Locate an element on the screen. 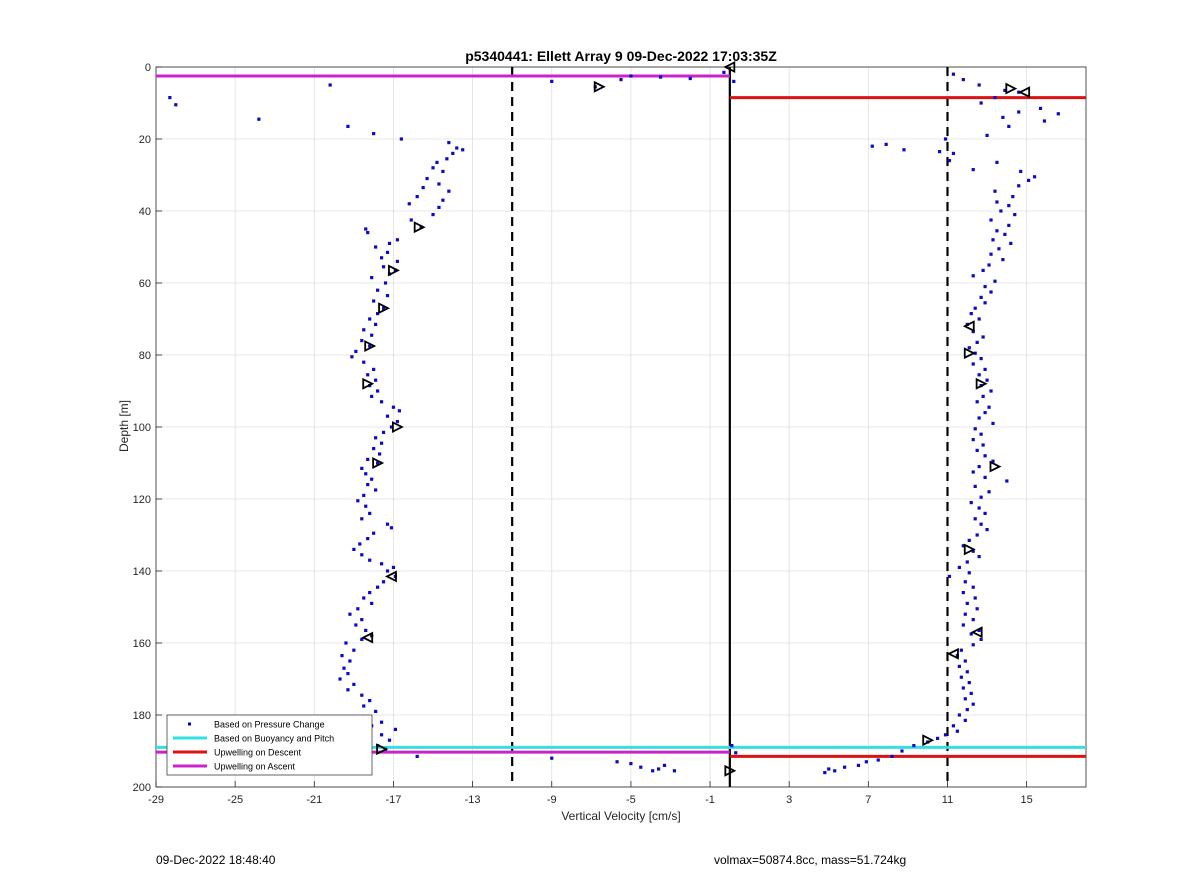 The width and height of the screenshot is (1200, 885). legend-marker is located at coordinates (189, 724).